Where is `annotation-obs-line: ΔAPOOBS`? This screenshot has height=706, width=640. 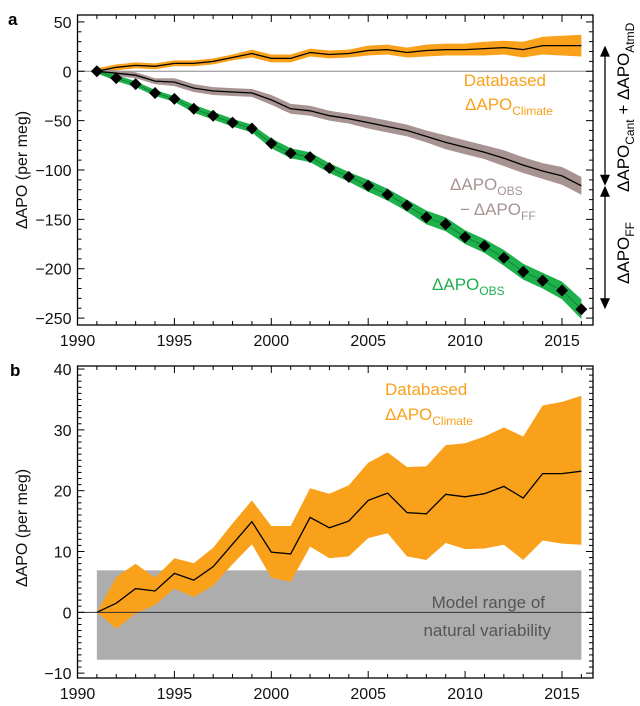 annotation-obs-line: ΔAPOOBS is located at coordinates (468, 286).